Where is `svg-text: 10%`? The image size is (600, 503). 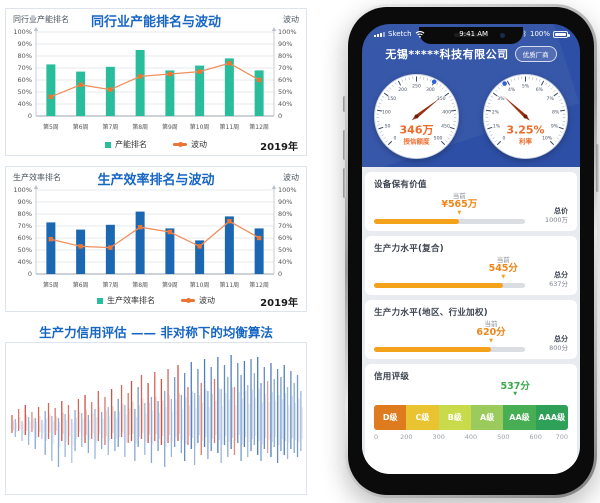 svg-text: 10% is located at coordinates (547, 139).